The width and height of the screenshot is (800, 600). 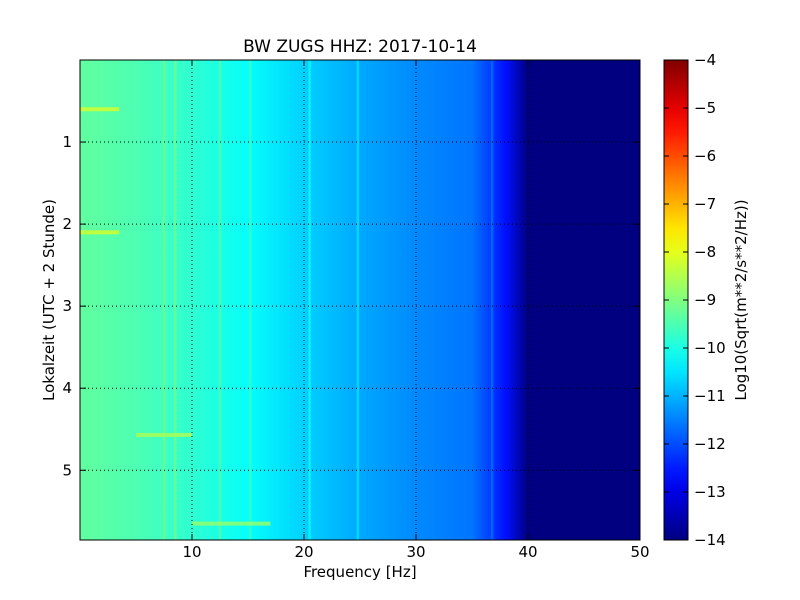 What do you see at coordinates (67, 142) in the screenshot?
I see `y-tick-label: 1` at bounding box center [67, 142].